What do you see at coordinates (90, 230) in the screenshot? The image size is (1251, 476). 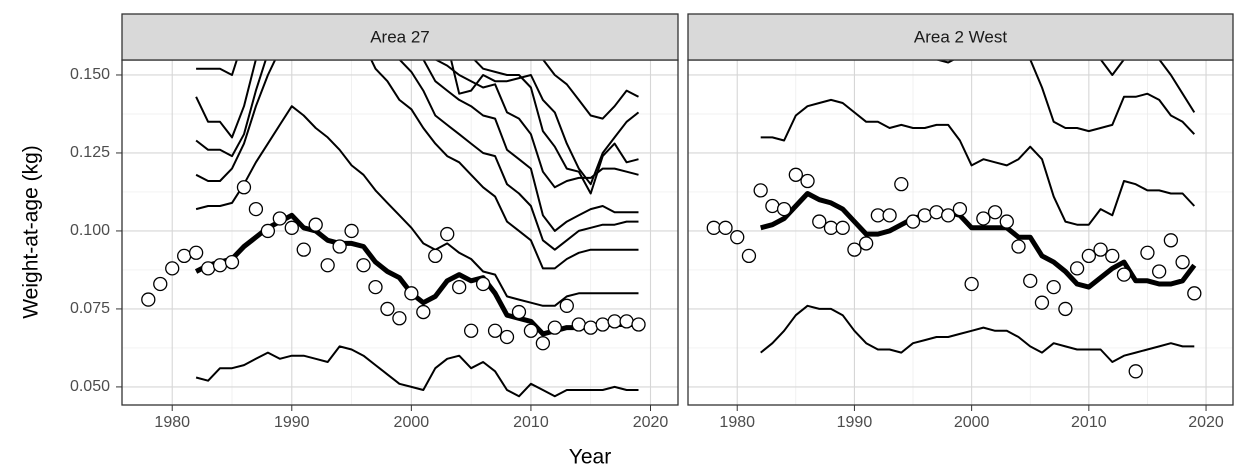 I see `y-tick-label: 0.100` at bounding box center [90, 230].